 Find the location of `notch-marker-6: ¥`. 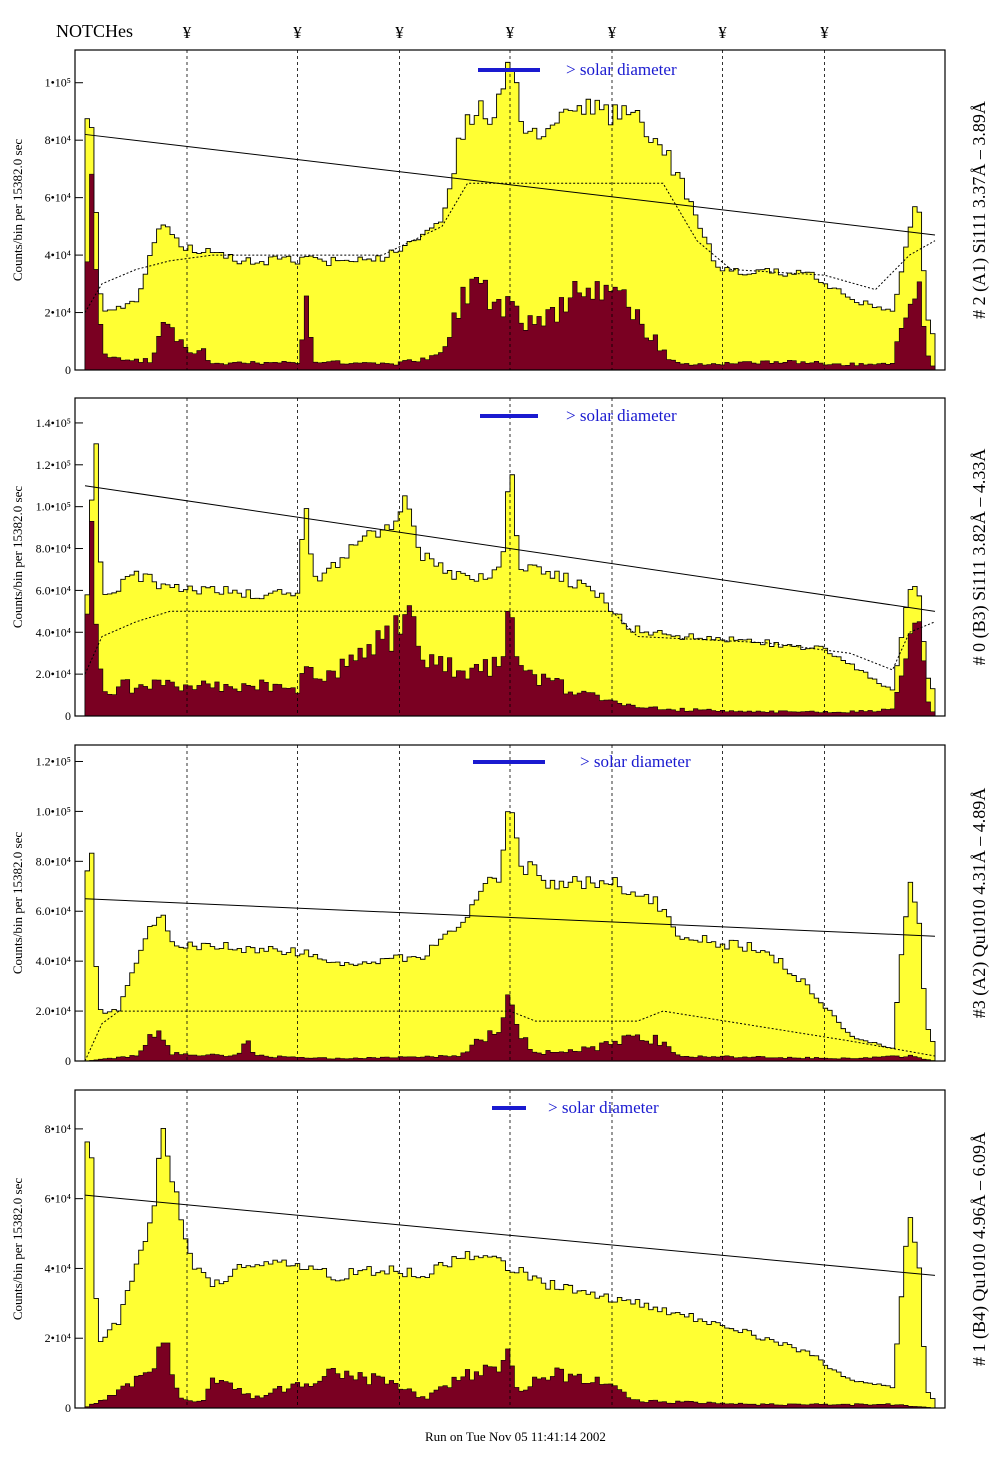

notch-marker-6: ¥ is located at coordinates (722, 32).